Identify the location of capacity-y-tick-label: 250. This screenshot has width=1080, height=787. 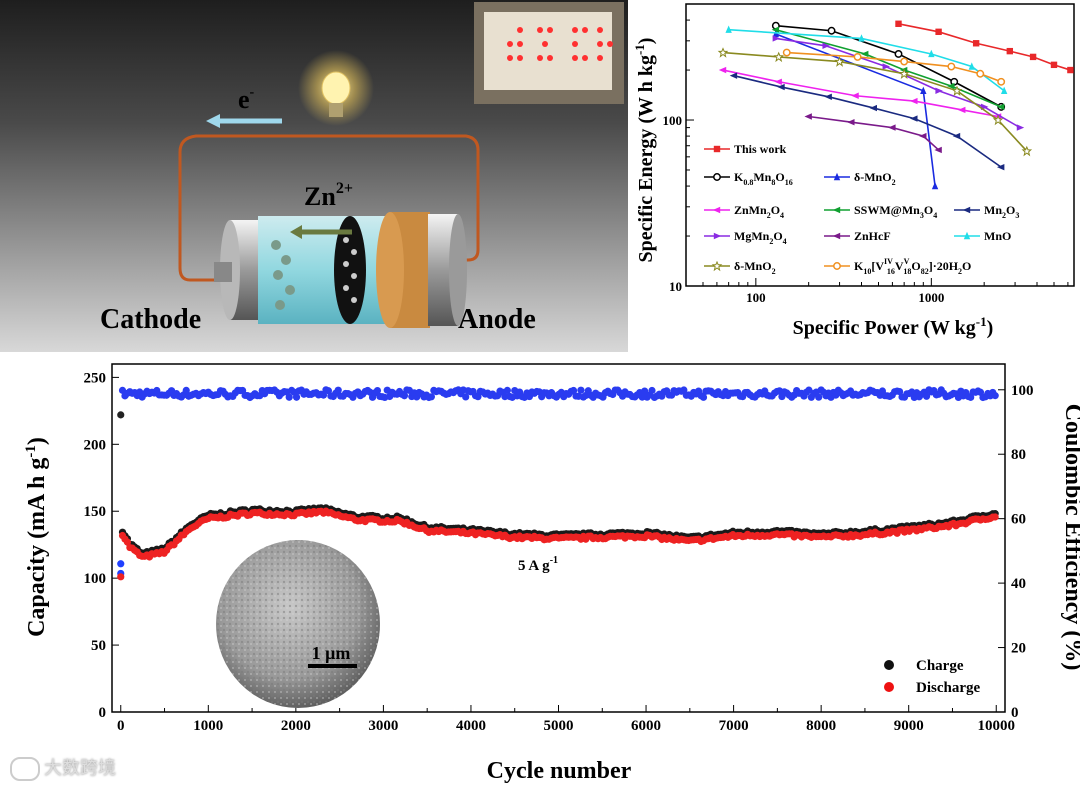
(95, 378).